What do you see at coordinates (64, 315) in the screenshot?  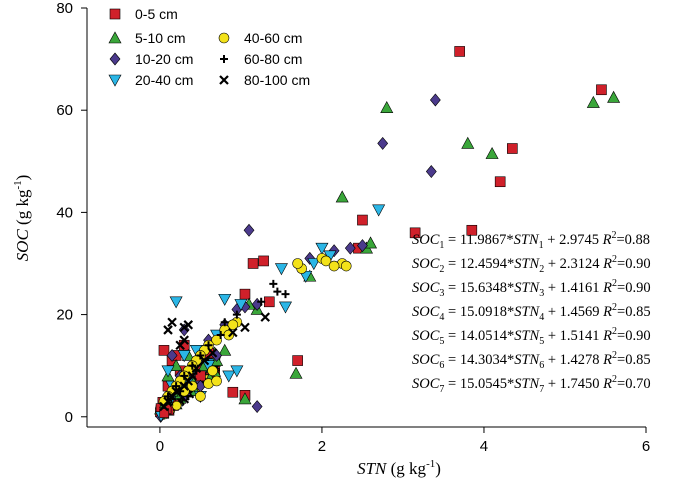 I see `y-tick-label: 20` at bounding box center [64, 315].